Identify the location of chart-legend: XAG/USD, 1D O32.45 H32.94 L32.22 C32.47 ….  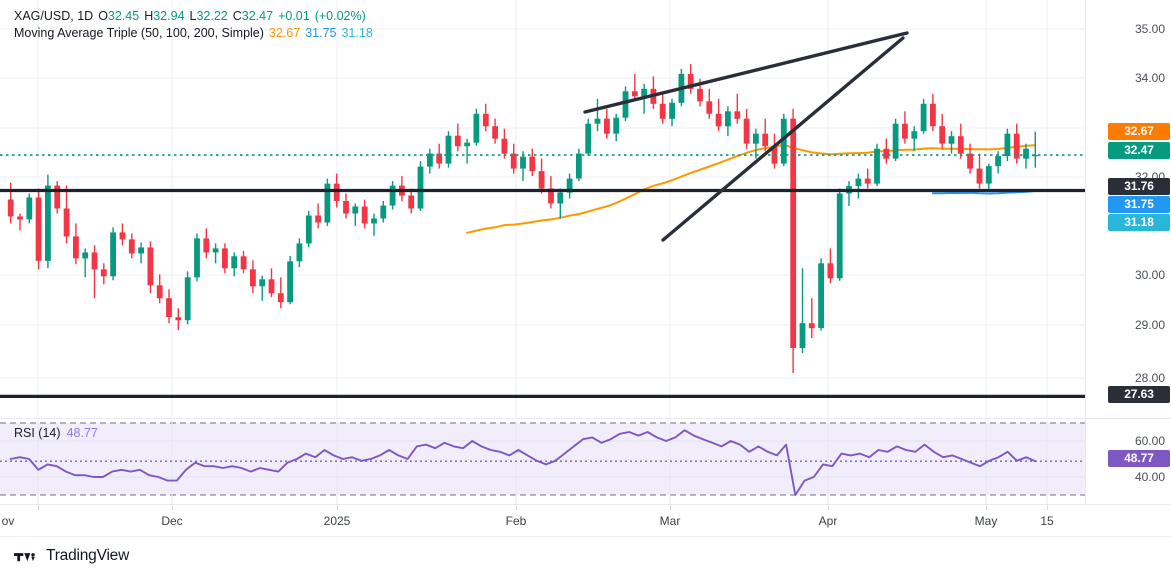
(193, 24).